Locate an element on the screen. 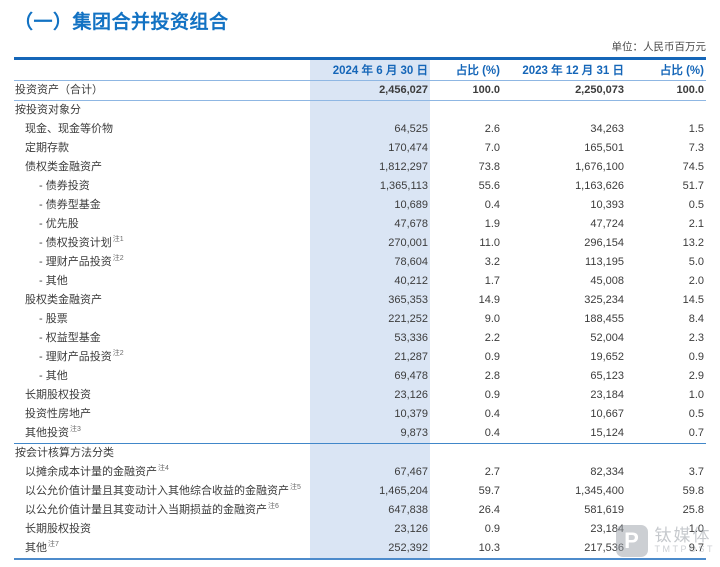 The image size is (720, 567). cell-2023-value: 217,536 is located at coordinates (564, 549).